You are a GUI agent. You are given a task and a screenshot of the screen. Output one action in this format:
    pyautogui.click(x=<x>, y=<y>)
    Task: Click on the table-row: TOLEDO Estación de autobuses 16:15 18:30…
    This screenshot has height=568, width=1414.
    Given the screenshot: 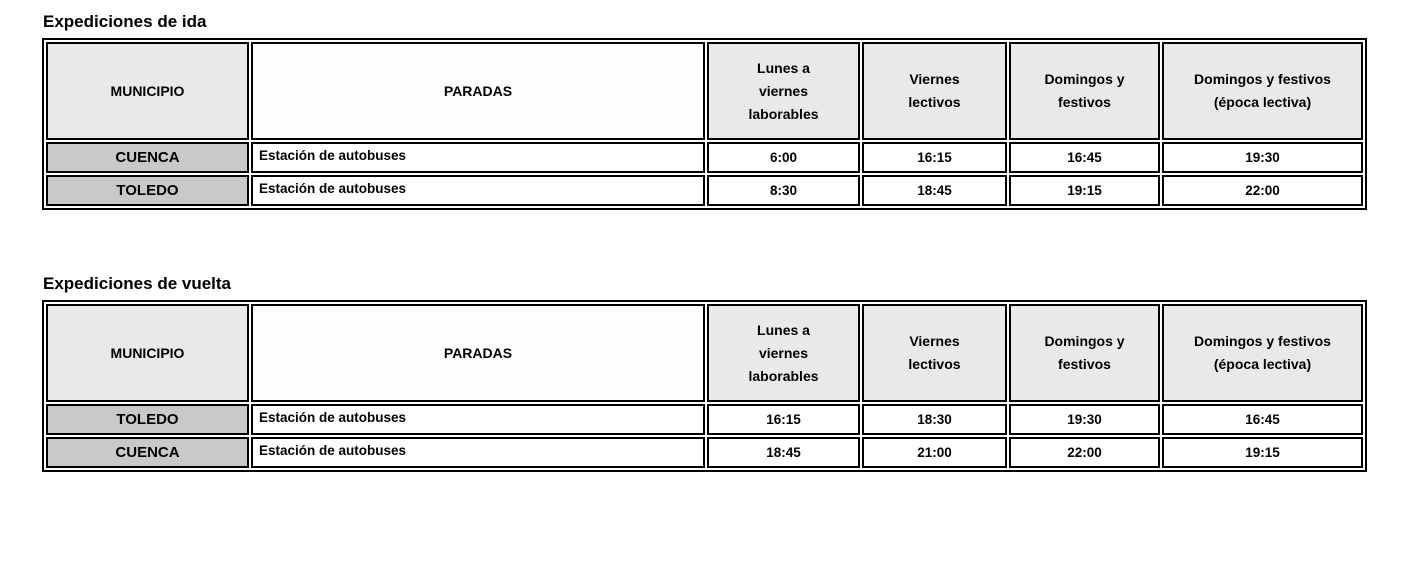 What is the action you would take?
    pyautogui.click(x=704, y=419)
    